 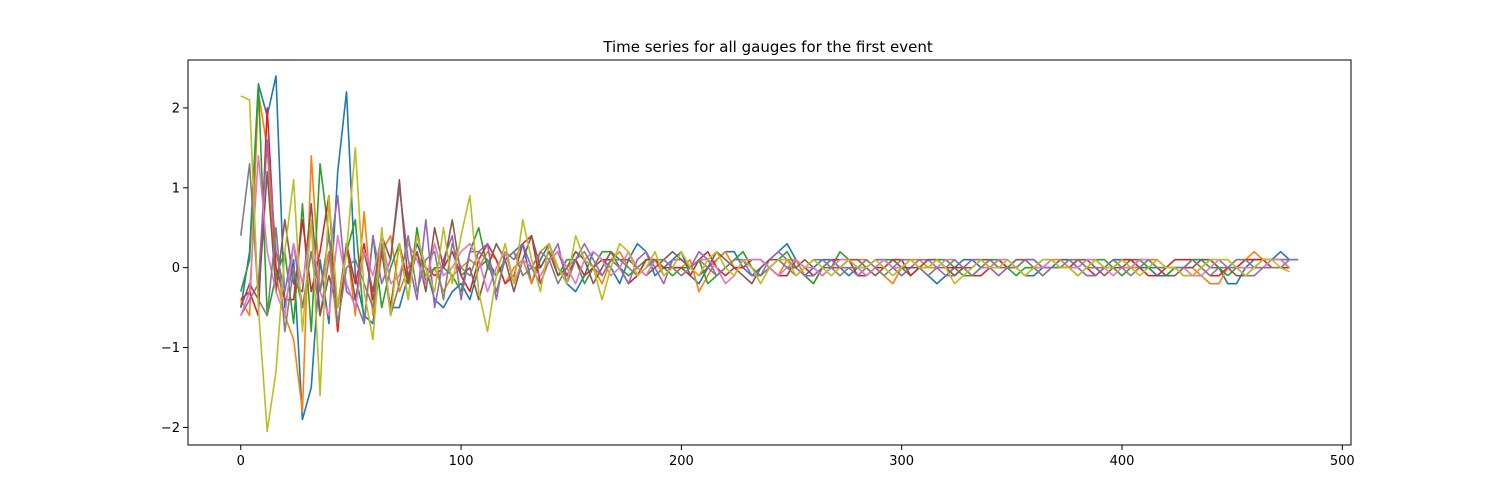 What do you see at coordinates (1122, 461) in the screenshot?
I see `x-tick-label: 400` at bounding box center [1122, 461].